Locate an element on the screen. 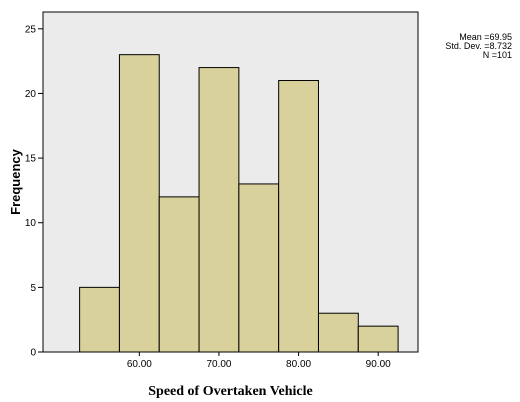  stats-n: N =101 is located at coordinates (497, 55).